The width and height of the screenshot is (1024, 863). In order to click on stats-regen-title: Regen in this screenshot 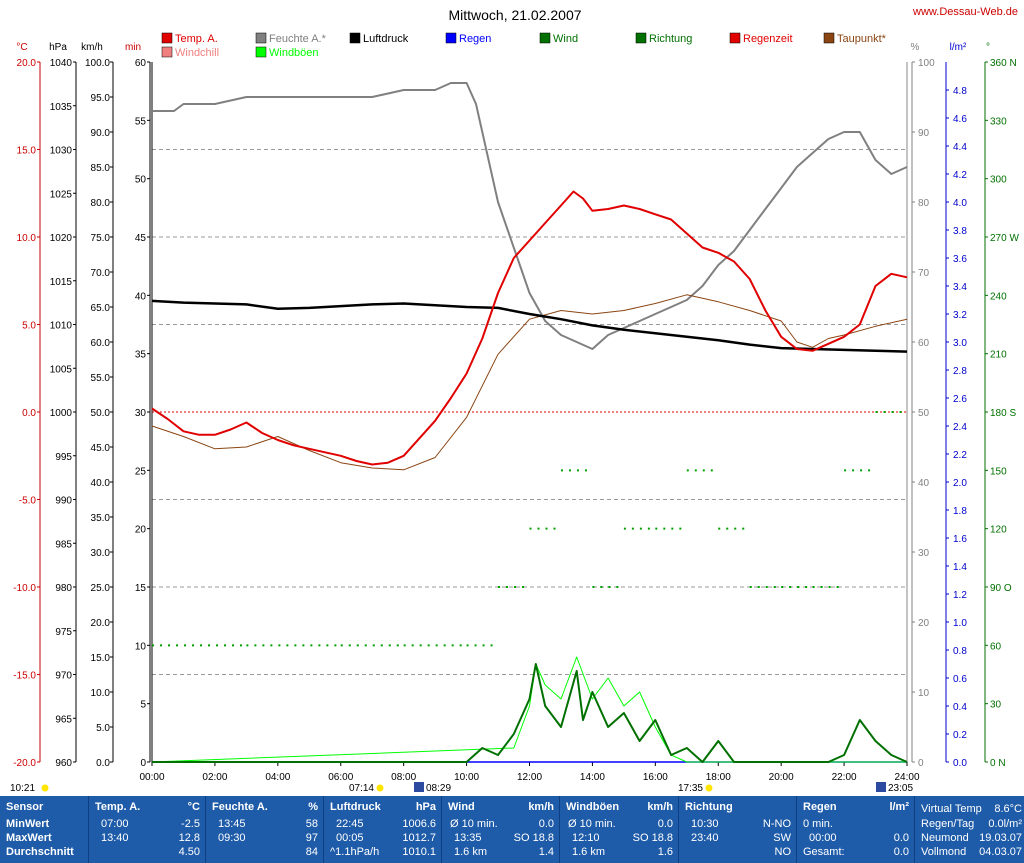, I will do `click(820, 807)`.